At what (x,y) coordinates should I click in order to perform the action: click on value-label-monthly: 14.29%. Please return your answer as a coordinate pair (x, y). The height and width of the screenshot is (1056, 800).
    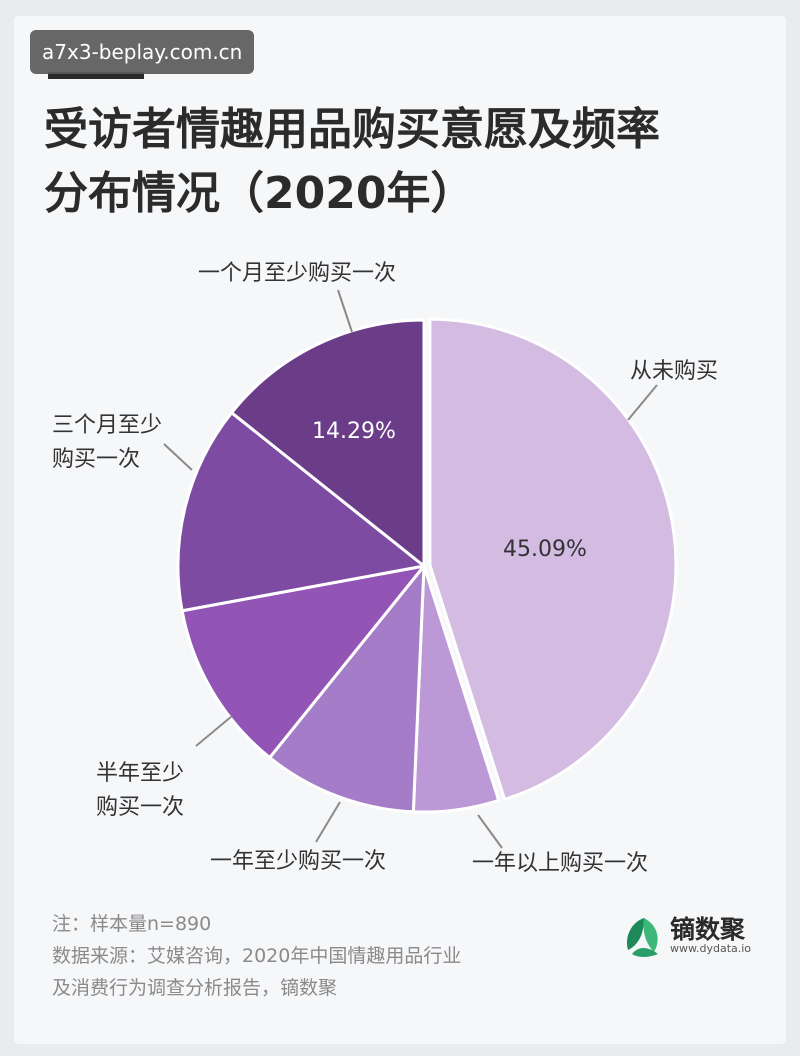
    Looking at the image, I should click on (354, 431).